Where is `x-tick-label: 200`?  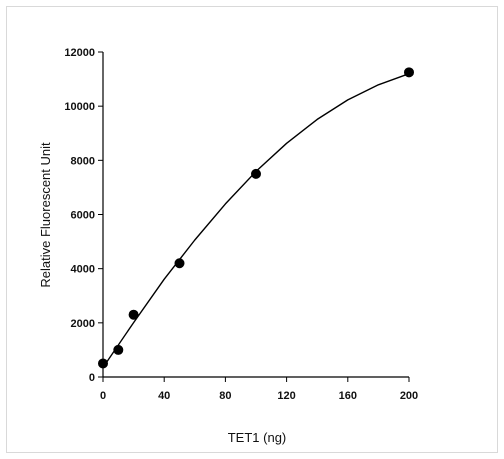
x-tick-label: 200 is located at coordinates (409, 396).